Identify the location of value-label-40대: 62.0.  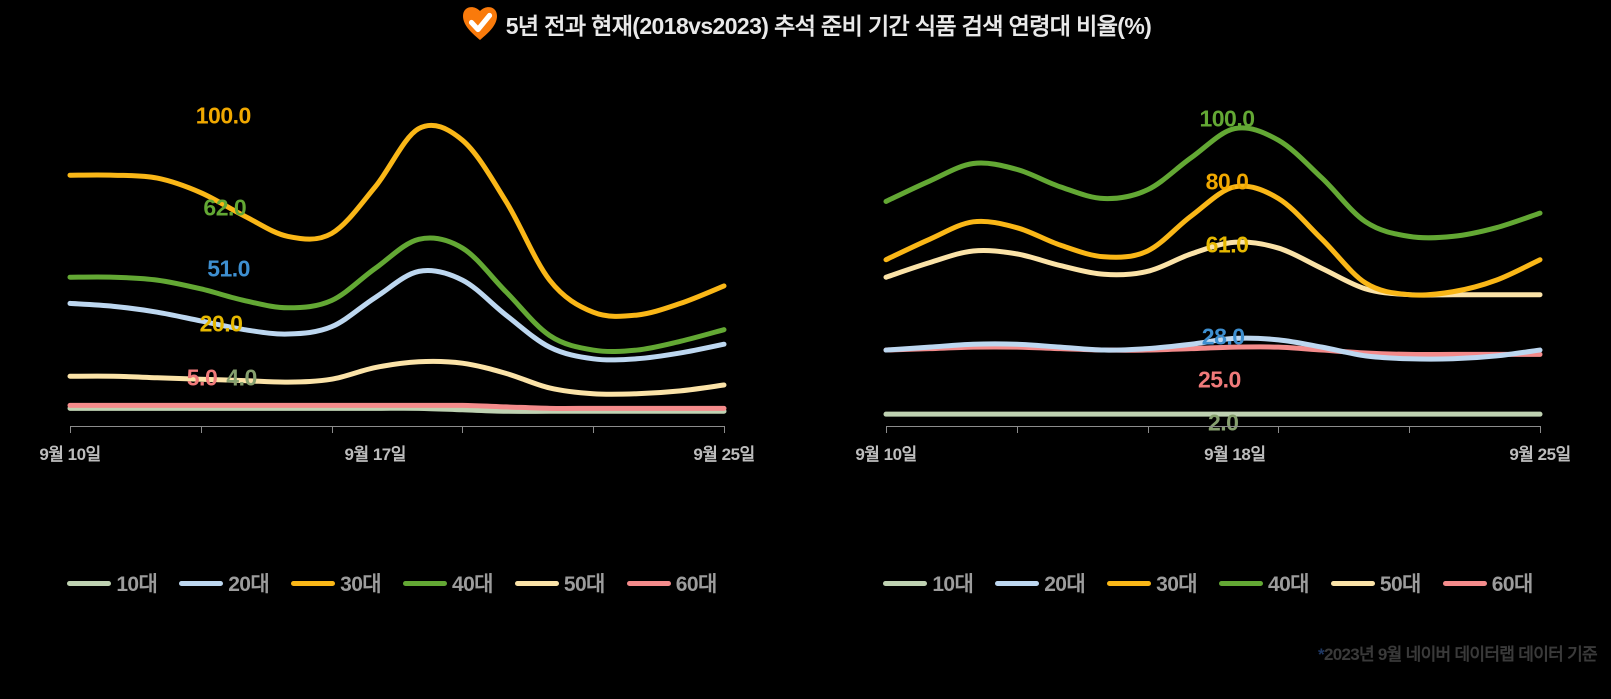
(225, 207).